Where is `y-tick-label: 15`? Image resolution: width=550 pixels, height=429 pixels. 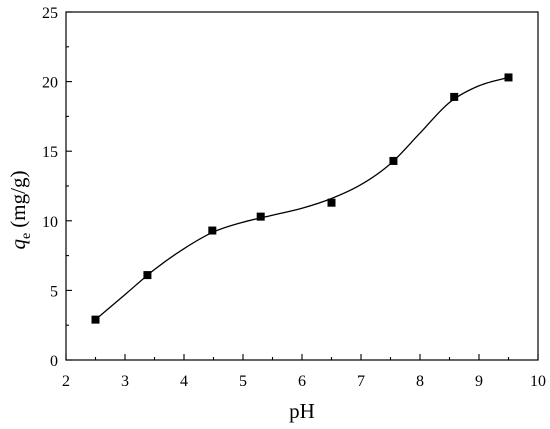
y-tick-label: 15 is located at coordinates (50, 152).